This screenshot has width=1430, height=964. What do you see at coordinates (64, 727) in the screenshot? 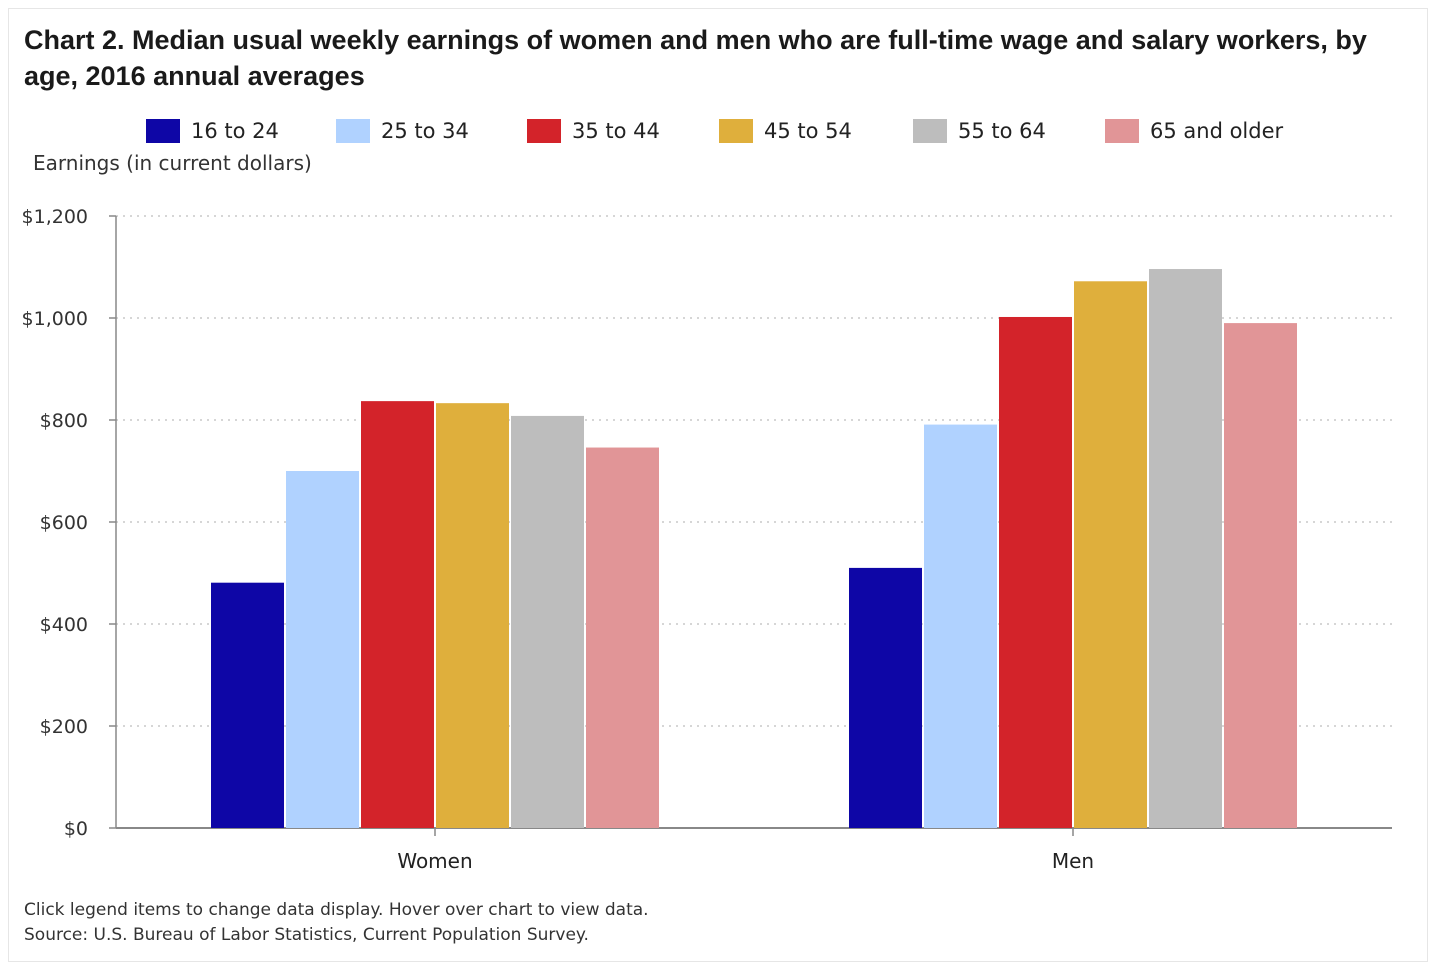
I see `y-tick-label: $200` at bounding box center [64, 727].